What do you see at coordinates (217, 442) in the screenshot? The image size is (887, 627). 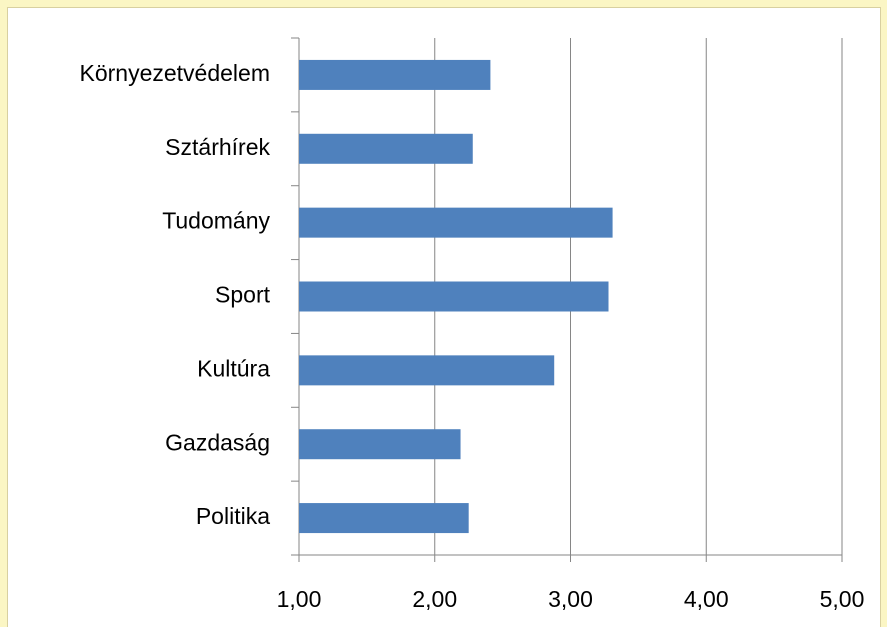 I see `y-tick-label: Gazdaság` at bounding box center [217, 442].